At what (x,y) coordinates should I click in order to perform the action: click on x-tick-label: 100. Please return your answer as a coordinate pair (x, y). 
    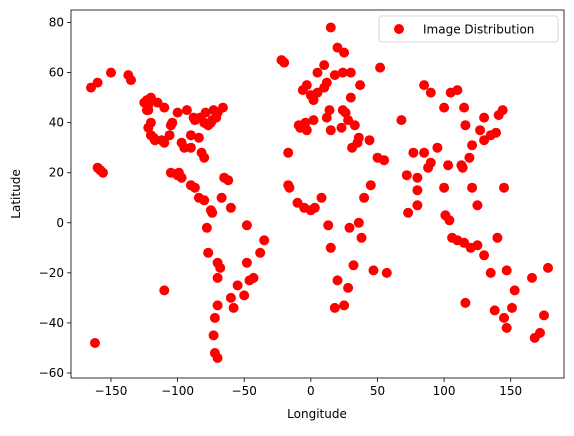
    Looking at the image, I should click on (444, 391).